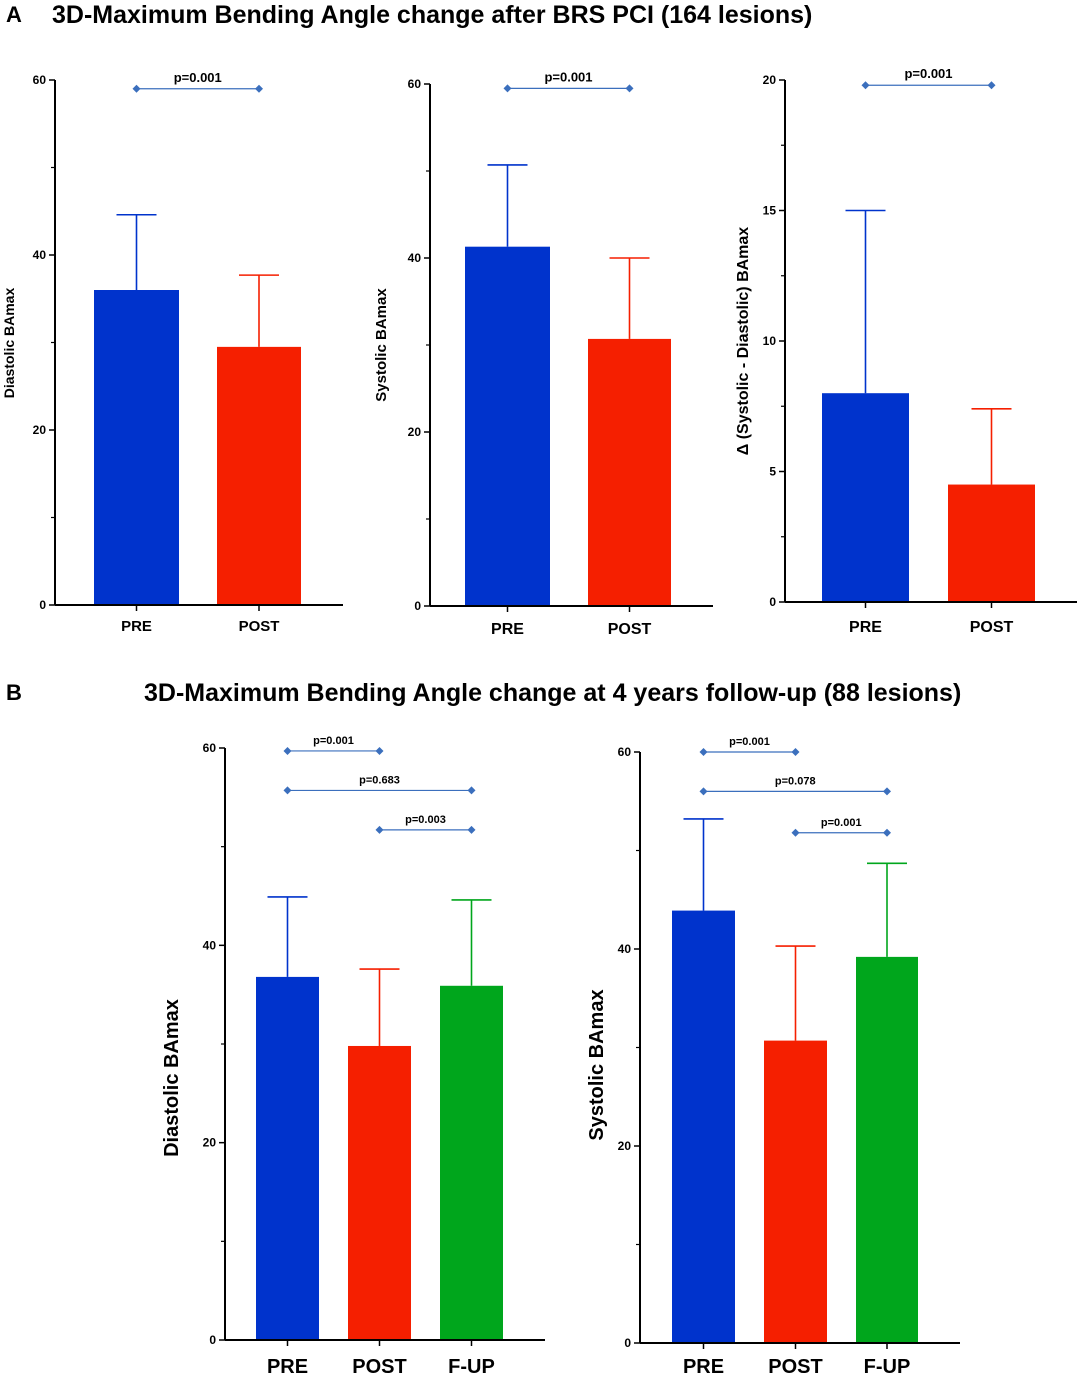 The width and height of the screenshot is (1080, 1378). Describe the element at coordinates (568, 76) in the screenshot. I see `chart-2-p-value-label: p=0.001` at that location.